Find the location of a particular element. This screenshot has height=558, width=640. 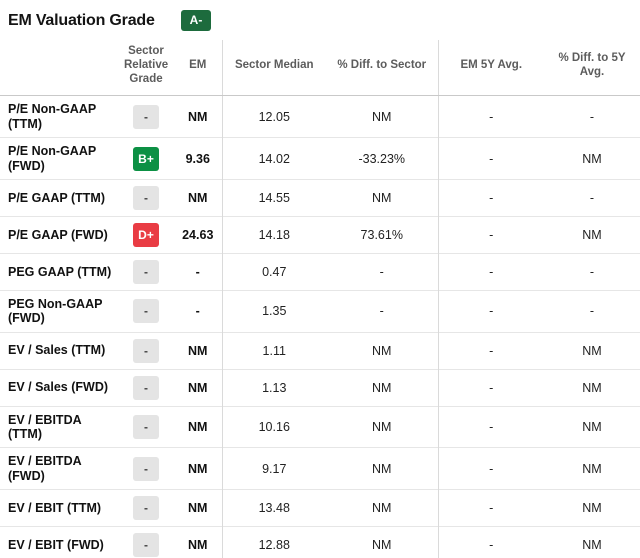

table-row: P/E GAAP (TTM) - NM 14.55 NM - - is located at coordinates (320, 197).